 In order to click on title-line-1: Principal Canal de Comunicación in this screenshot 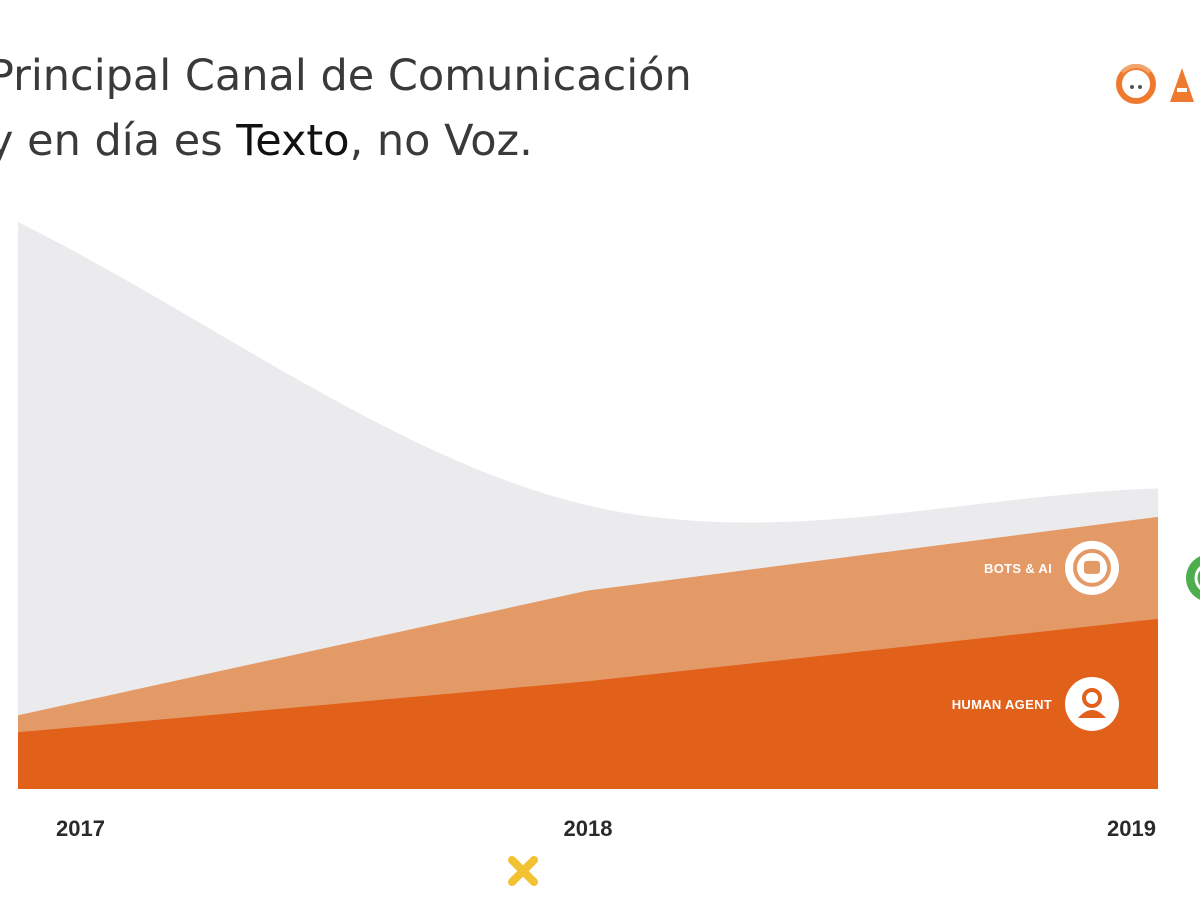, I will do `click(346, 76)`.